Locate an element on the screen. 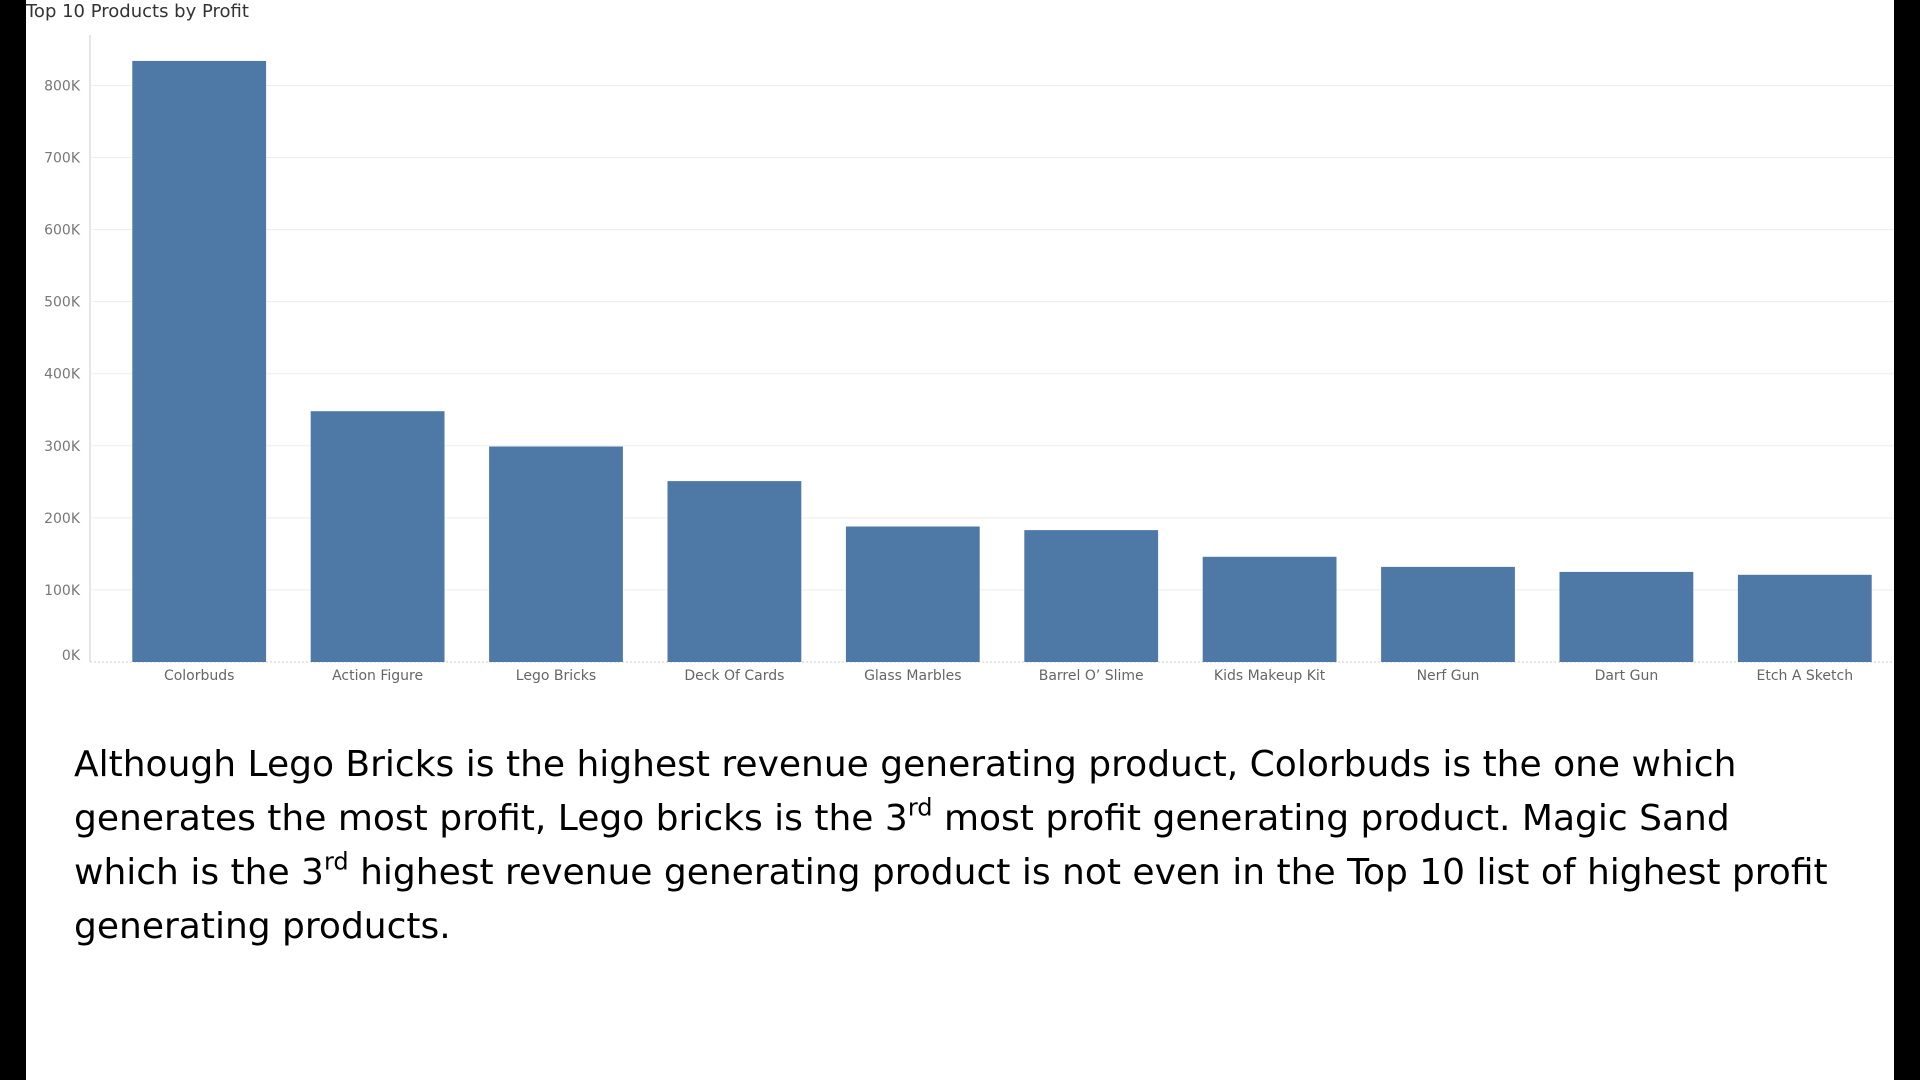 This screenshot has height=1080, width=1920. x-tick-label: Lego Bricks is located at coordinates (556, 676).